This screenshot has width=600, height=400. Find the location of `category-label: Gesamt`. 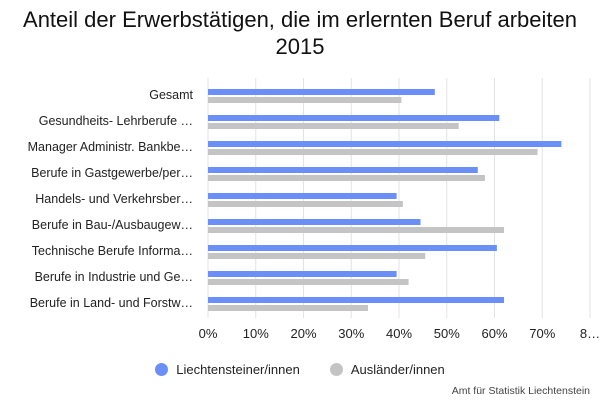

category-label: Gesamt is located at coordinates (171, 95).